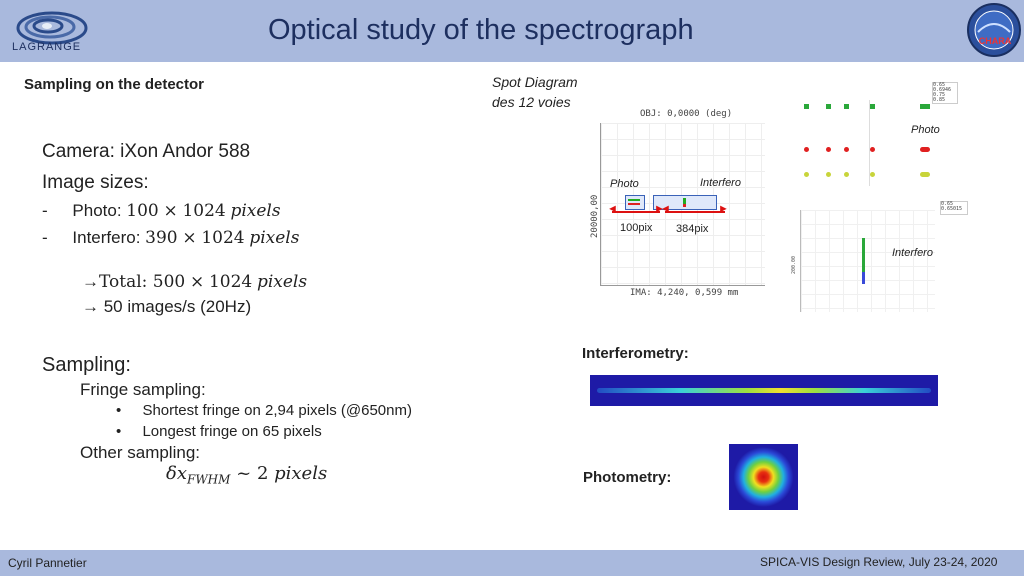 This screenshot has width=1024, height=576. I want to click on section-title: Sampling on the detector, so click(114, 84).